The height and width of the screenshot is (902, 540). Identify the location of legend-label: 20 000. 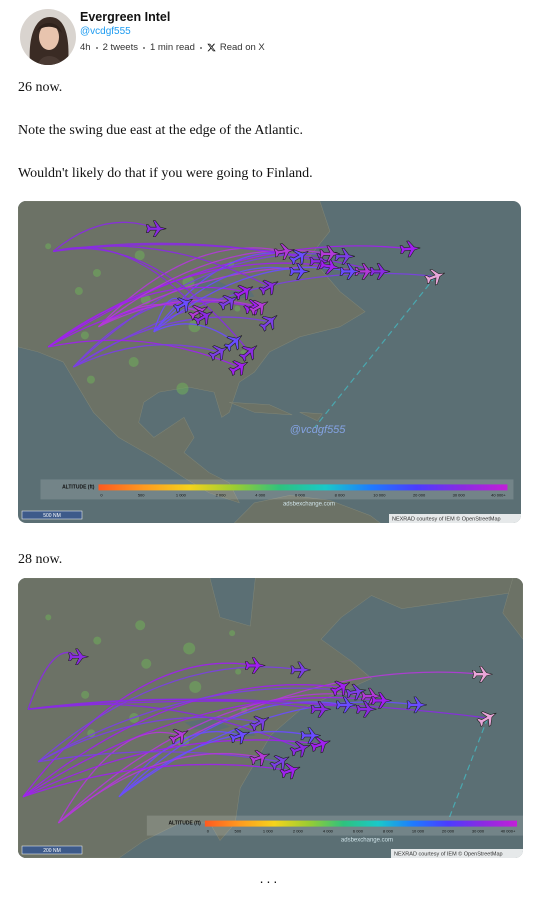
(448, 831).